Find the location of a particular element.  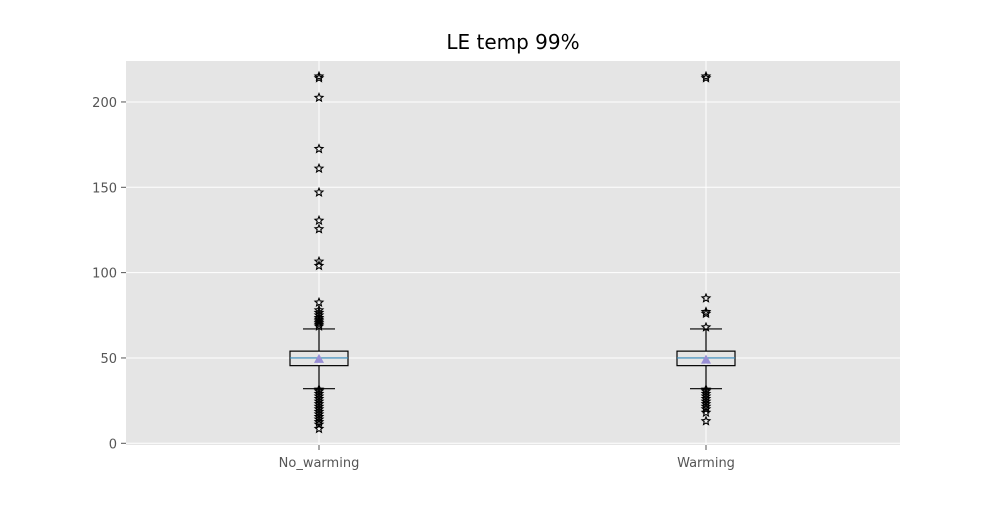

x-tick-label: Warming is located at coordinates (706, 463).